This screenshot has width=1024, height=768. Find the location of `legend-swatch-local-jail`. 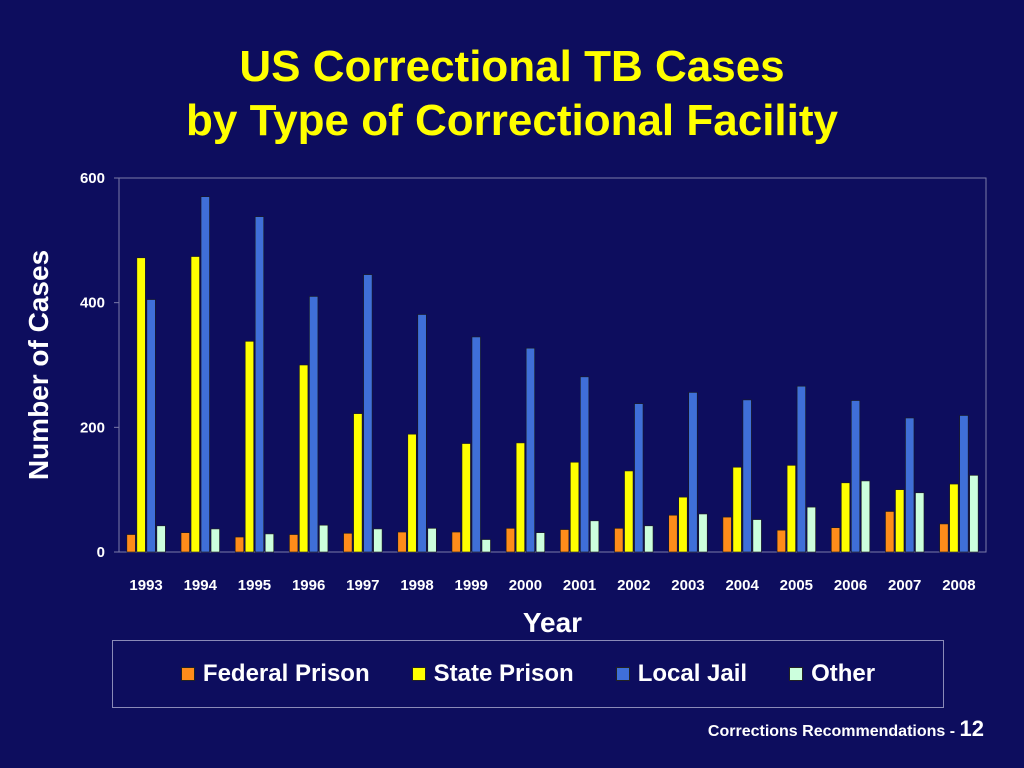

legend-swatch-local-jail is located at coordinates (622, 674).